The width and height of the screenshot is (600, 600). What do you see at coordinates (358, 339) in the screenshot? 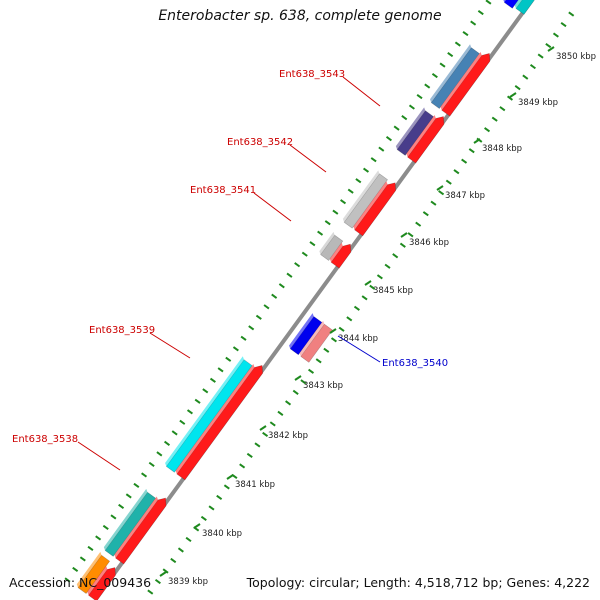
I see `scale-label: 3844 kbp` at bounding box center [358, 339].